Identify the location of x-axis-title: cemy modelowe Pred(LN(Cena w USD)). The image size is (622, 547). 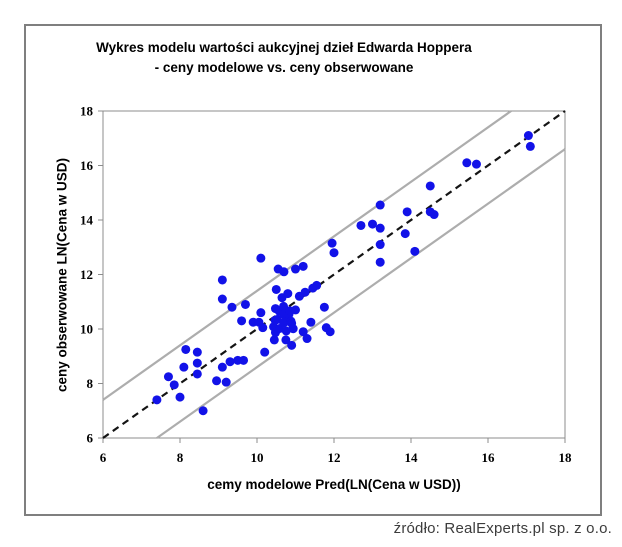
(334, 484).